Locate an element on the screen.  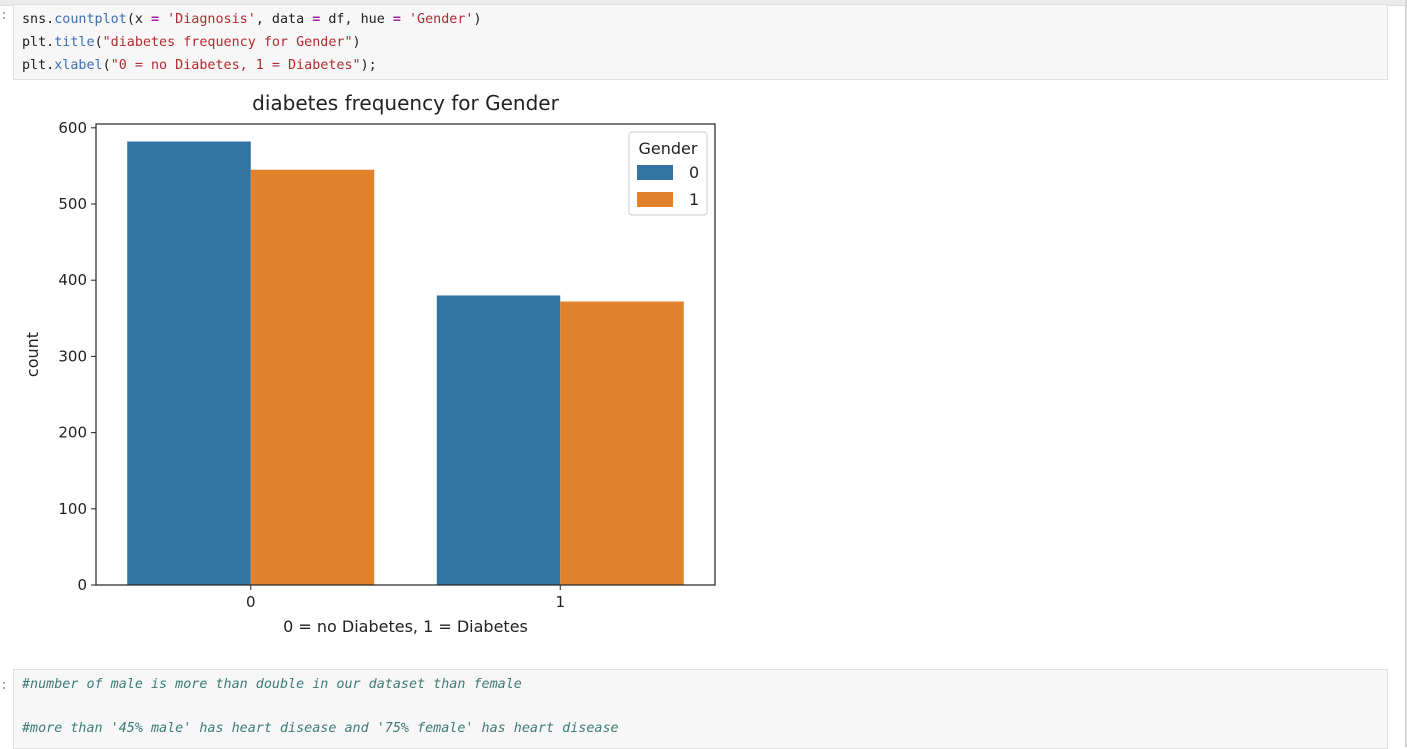
code-token: 'Gender' is located at coordinates (441, 19).